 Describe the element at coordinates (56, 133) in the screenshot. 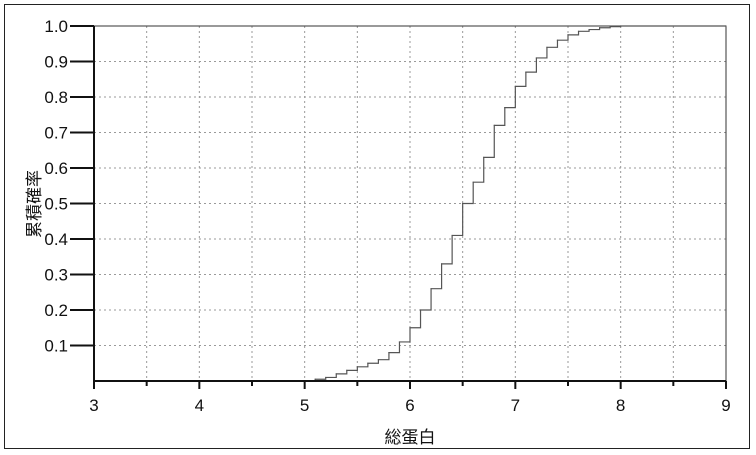

I see `y-tick-label: 0.7` at that location.